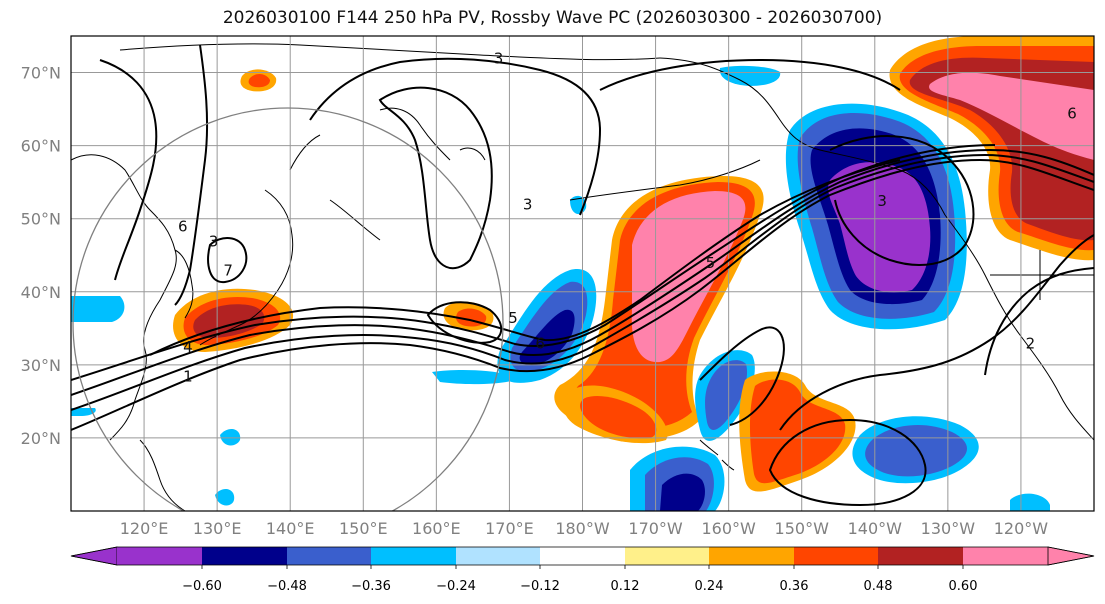  Describe the element at coordinates (371, 586) in the screenshot. I see `colorbar-tick-label-2: −0.36` at that location.